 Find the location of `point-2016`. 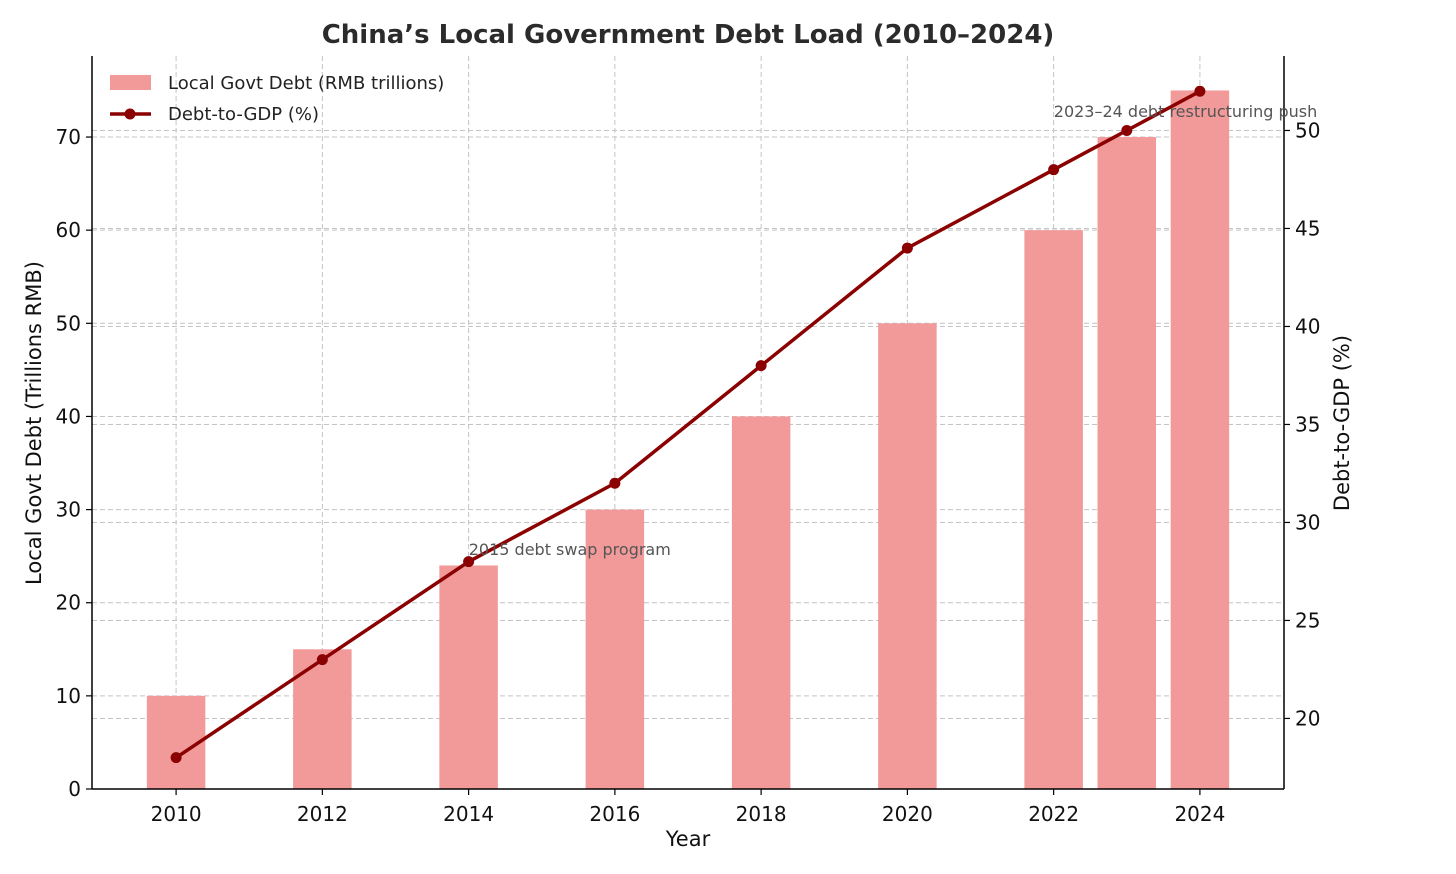

point-2016 is located at coordinates (615, 483).